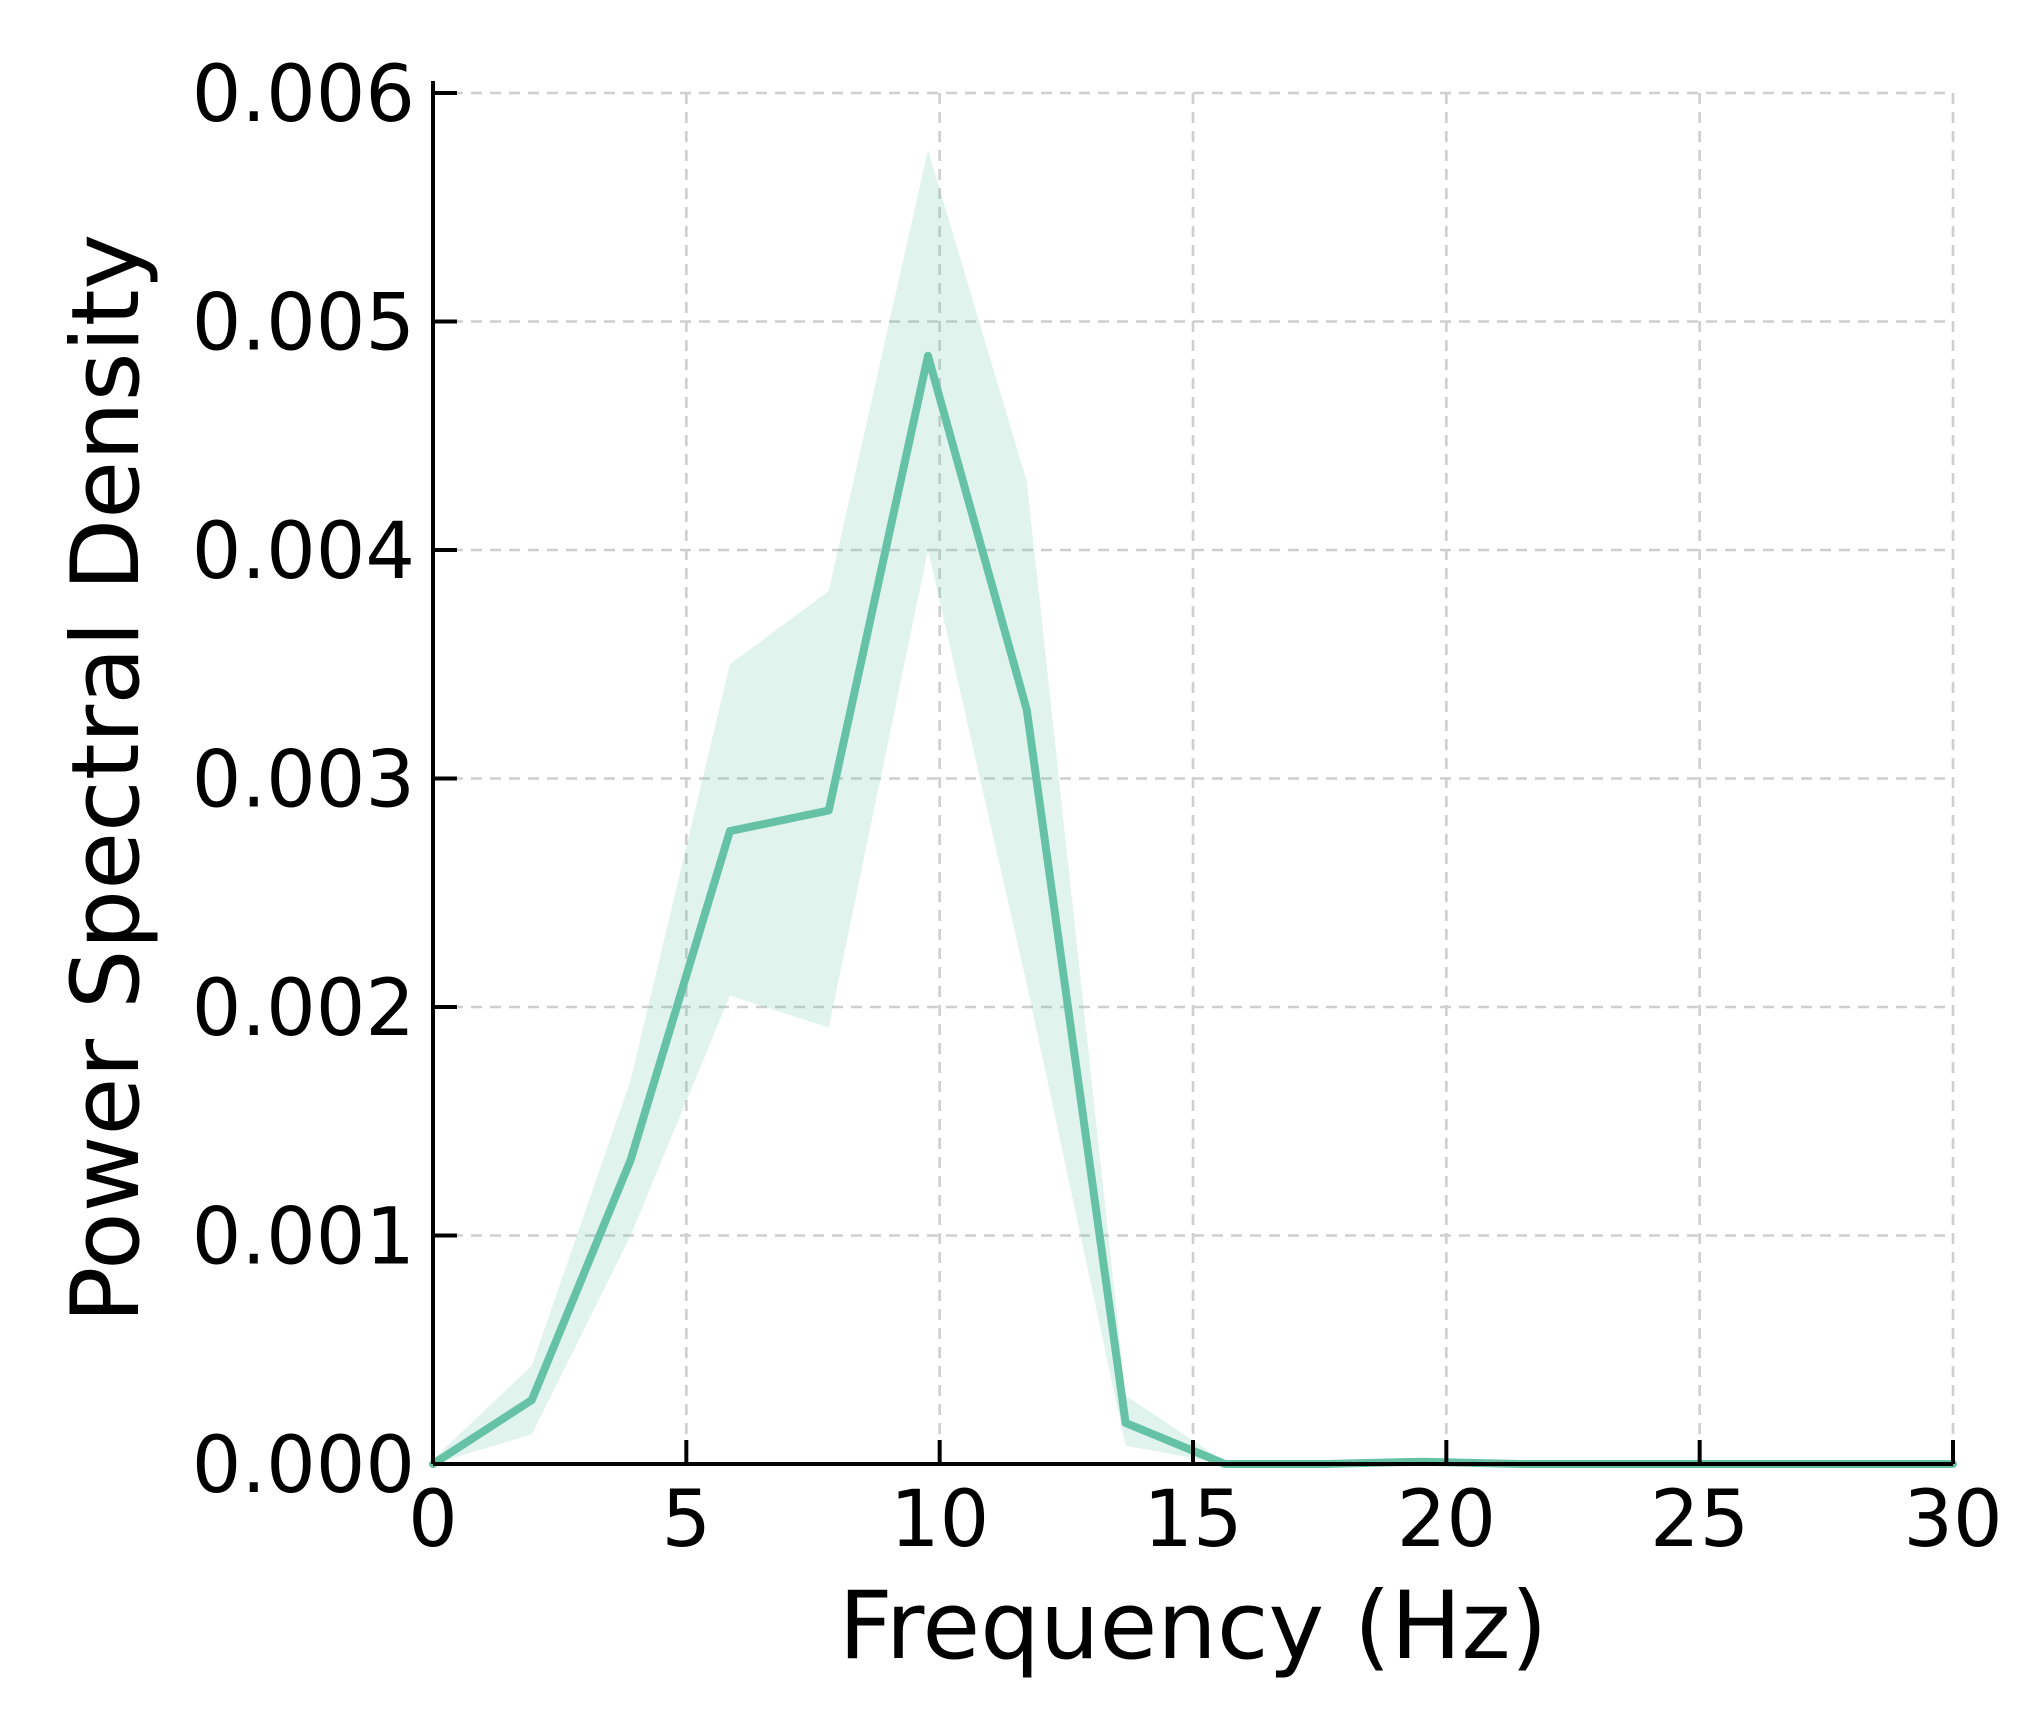 Image resolution: width=2044 pixels, height=1720 pixels. What do you see at coordinates (939, 1520) in the screenshot?
I see `x-tick-label-2: 10` at bounding box center [939, 1520].